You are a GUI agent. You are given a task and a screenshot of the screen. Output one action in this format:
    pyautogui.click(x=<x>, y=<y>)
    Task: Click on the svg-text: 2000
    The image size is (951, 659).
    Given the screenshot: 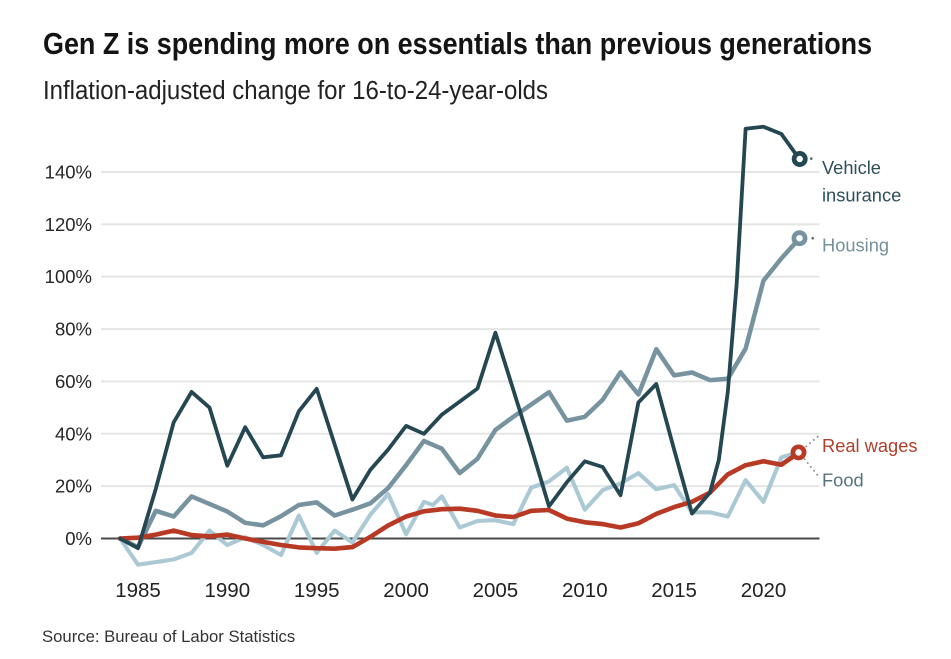 What is the action you would take?
    pyautogui.click(x=406, y=590)
    